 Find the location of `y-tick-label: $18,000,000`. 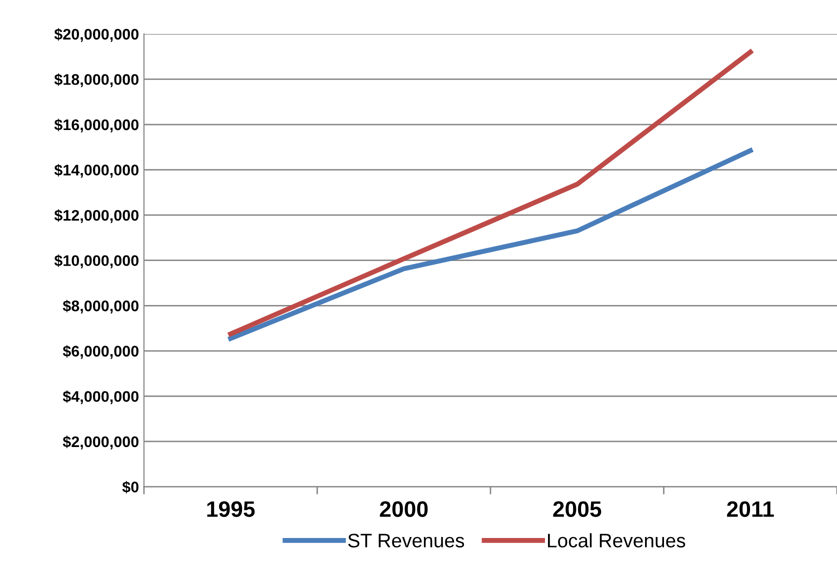

y-tick-label: $18,000,000 is located at coordinates (96, 80).